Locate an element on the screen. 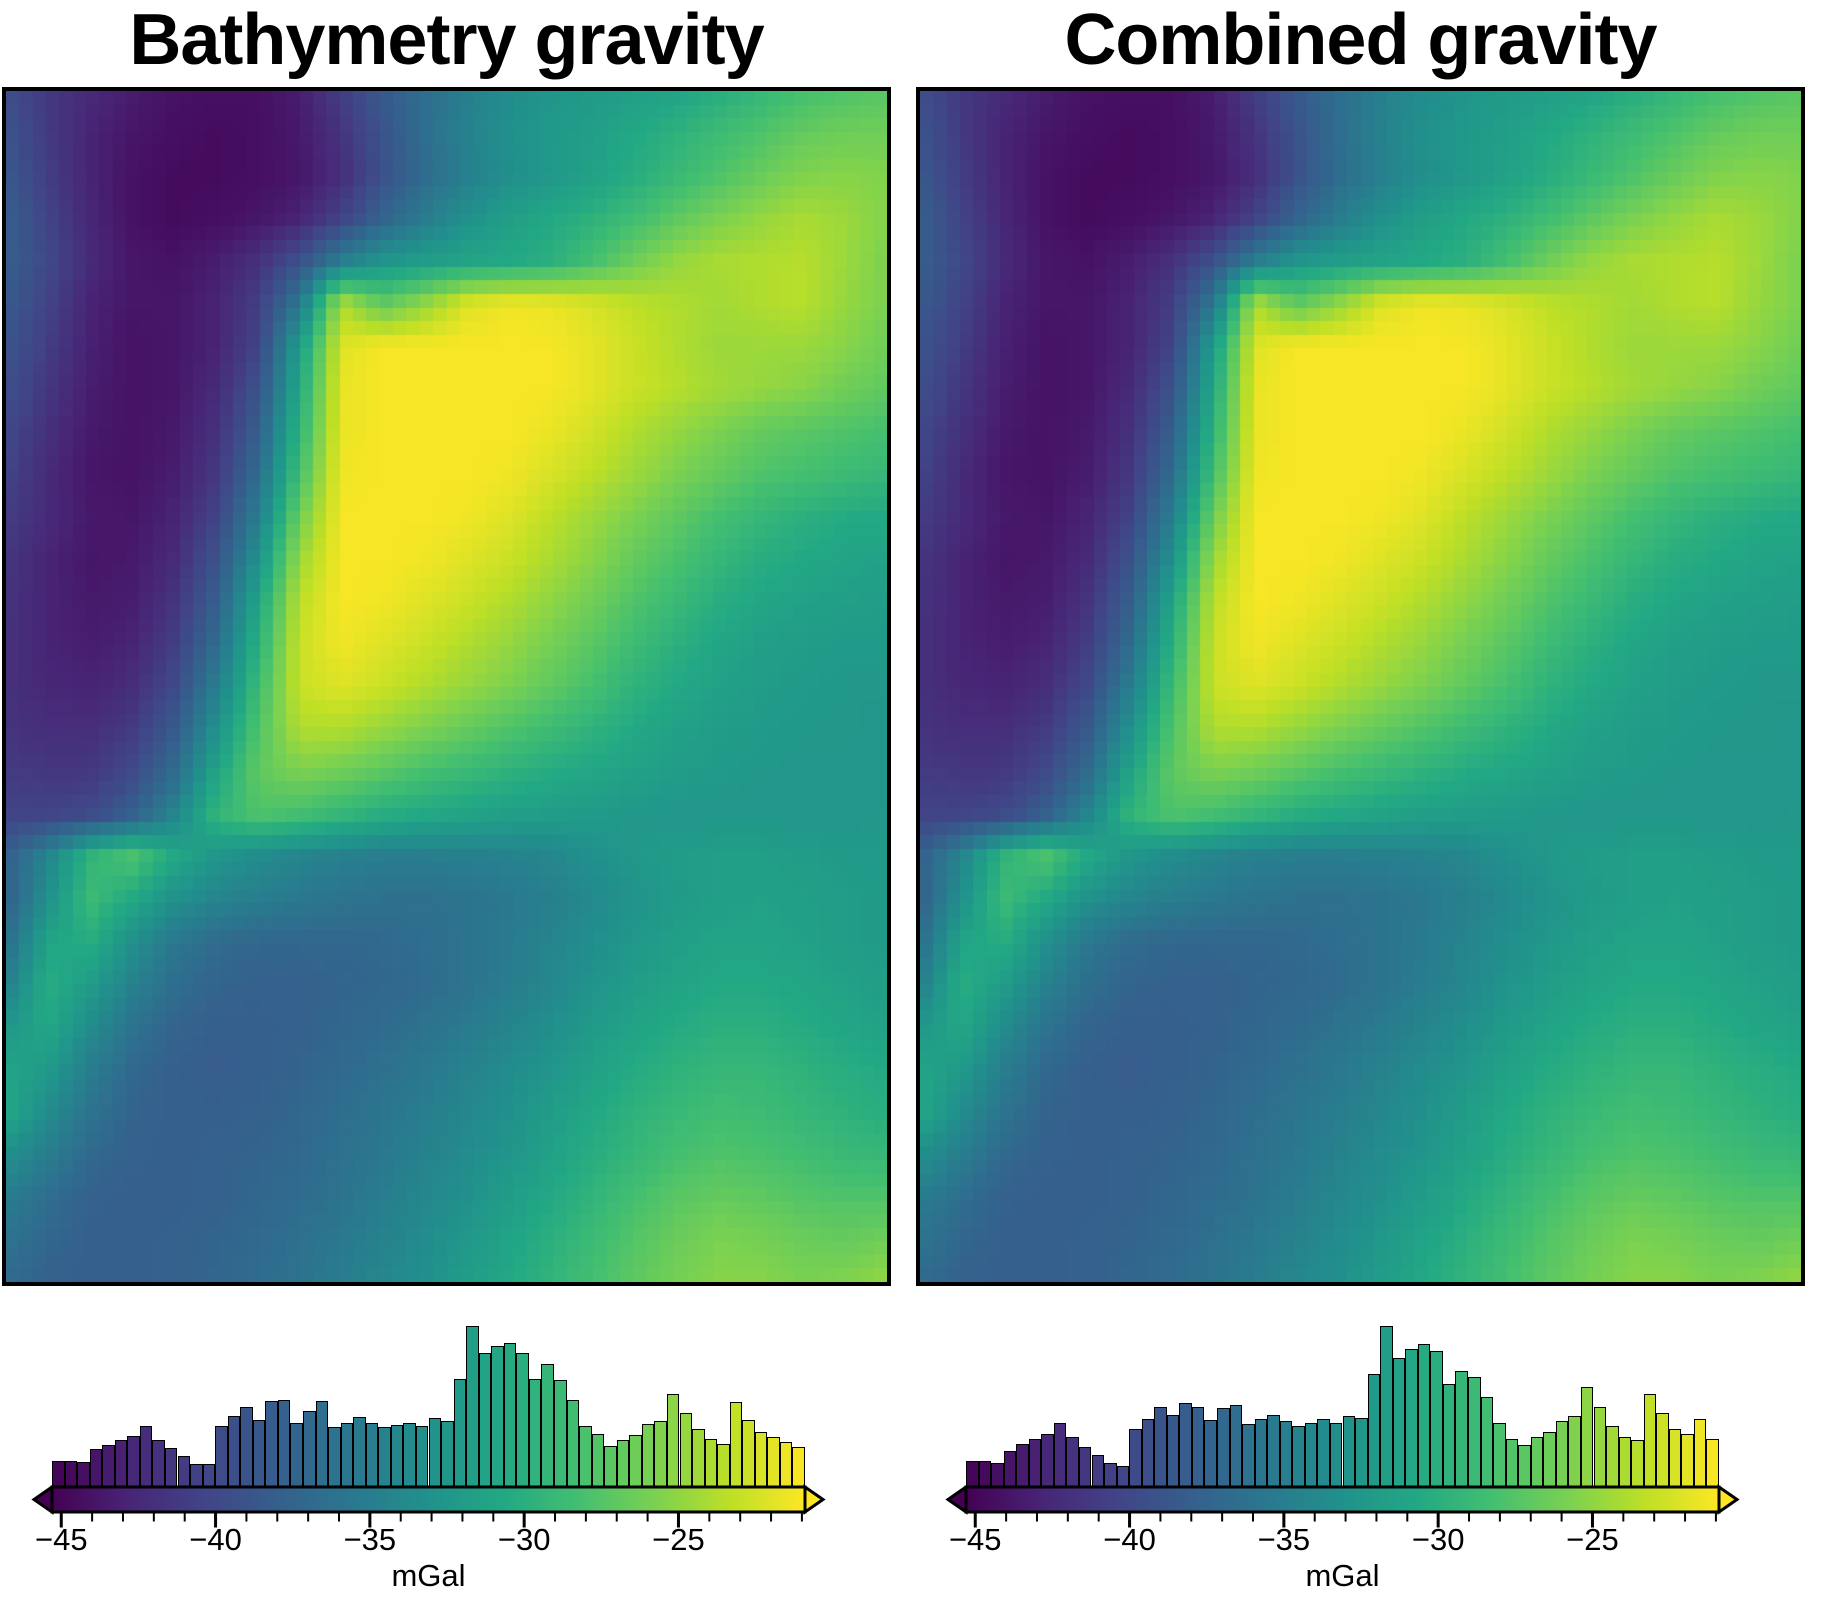  colorbar-gradient is located at coordinates (428, 1499).